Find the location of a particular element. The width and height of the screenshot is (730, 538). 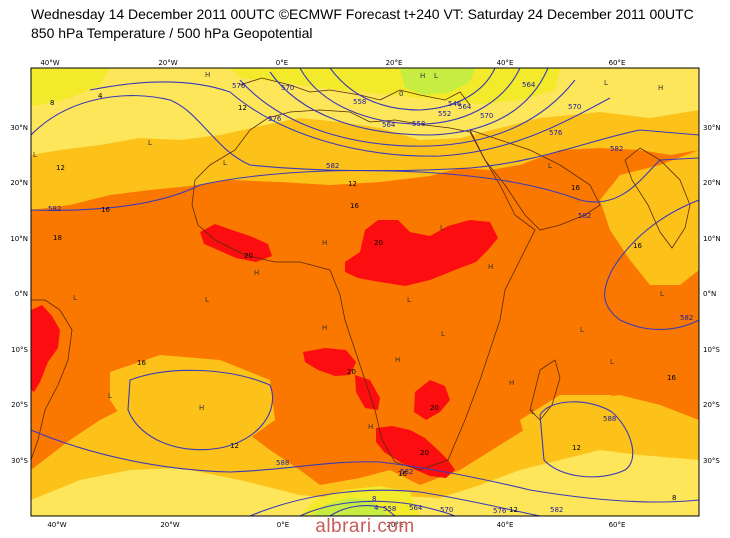

temp-band-gt-20-angola is located at coordinates (329, 362).